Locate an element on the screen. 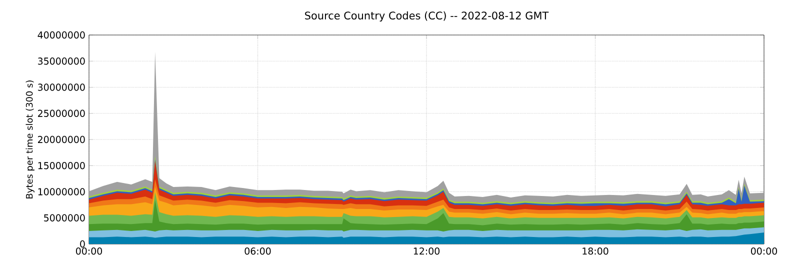 This screenshot has height=268, width=785. x-tick-label: 06:00 is located at coordinates (257, 251).